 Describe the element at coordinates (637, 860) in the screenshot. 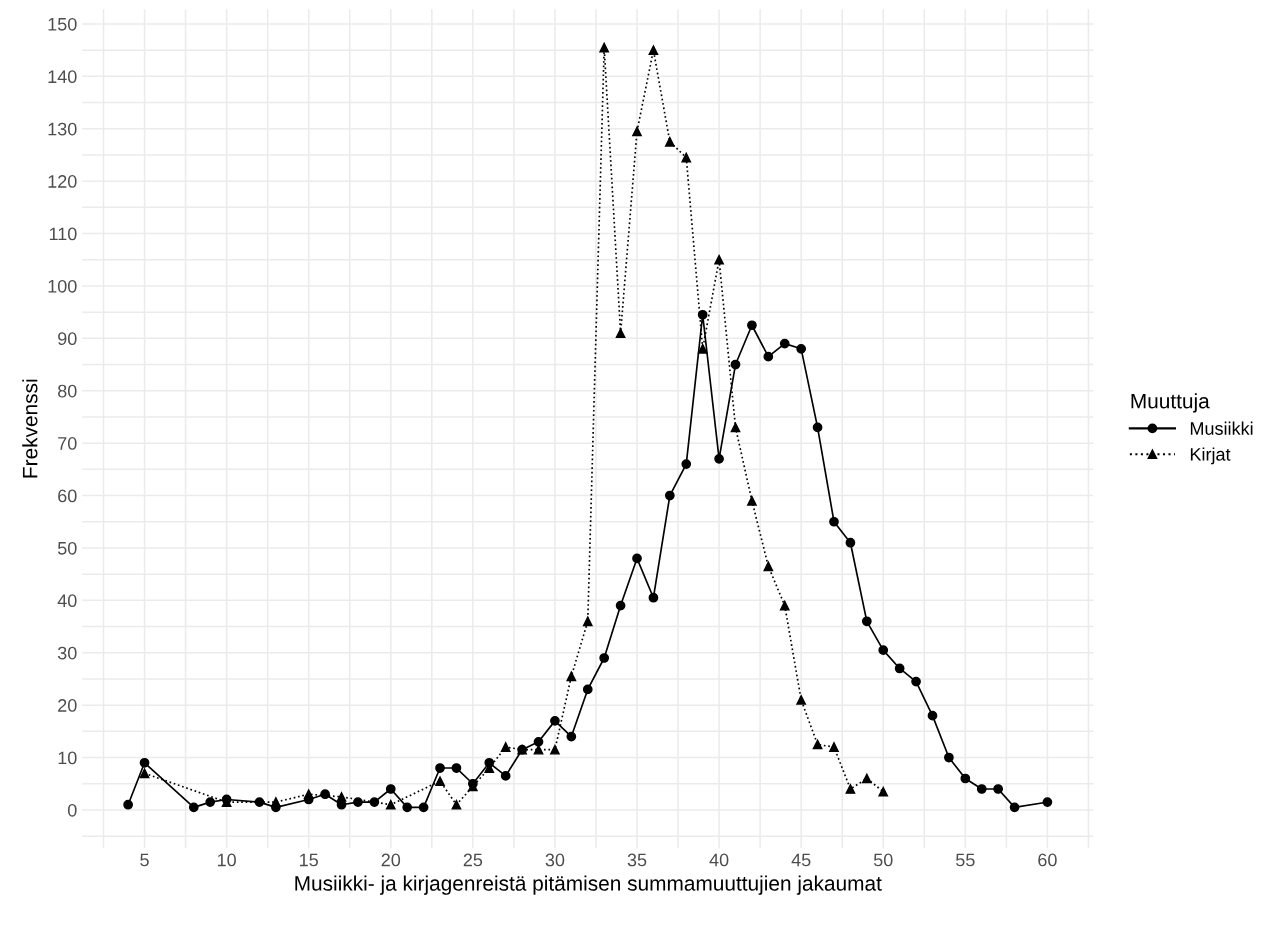

I see `x-tick-label: 35` at that location.